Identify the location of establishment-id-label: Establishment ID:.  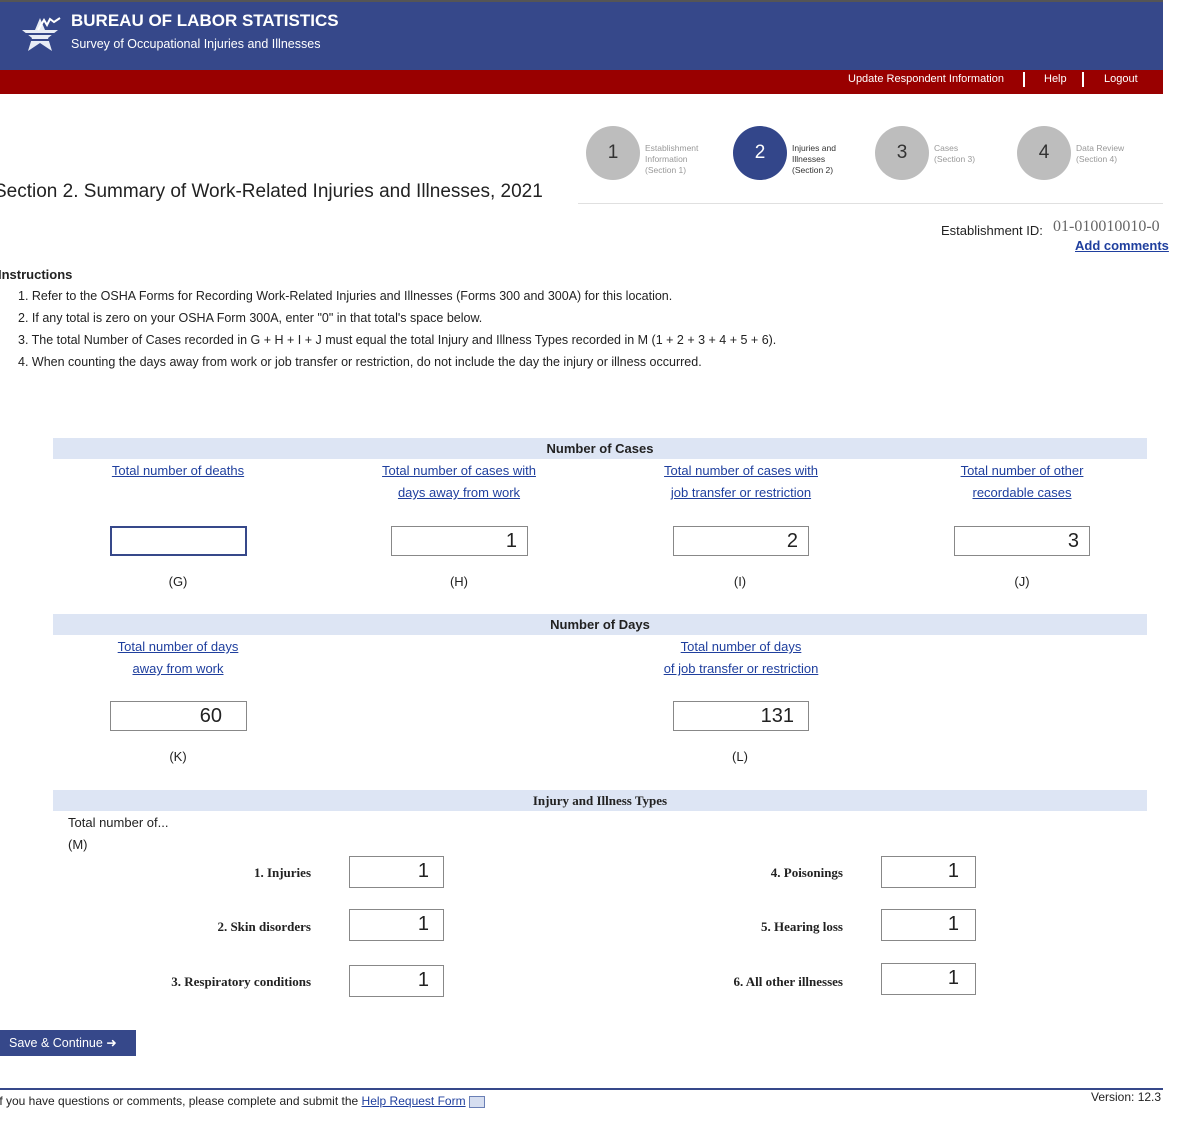
(992, 230).